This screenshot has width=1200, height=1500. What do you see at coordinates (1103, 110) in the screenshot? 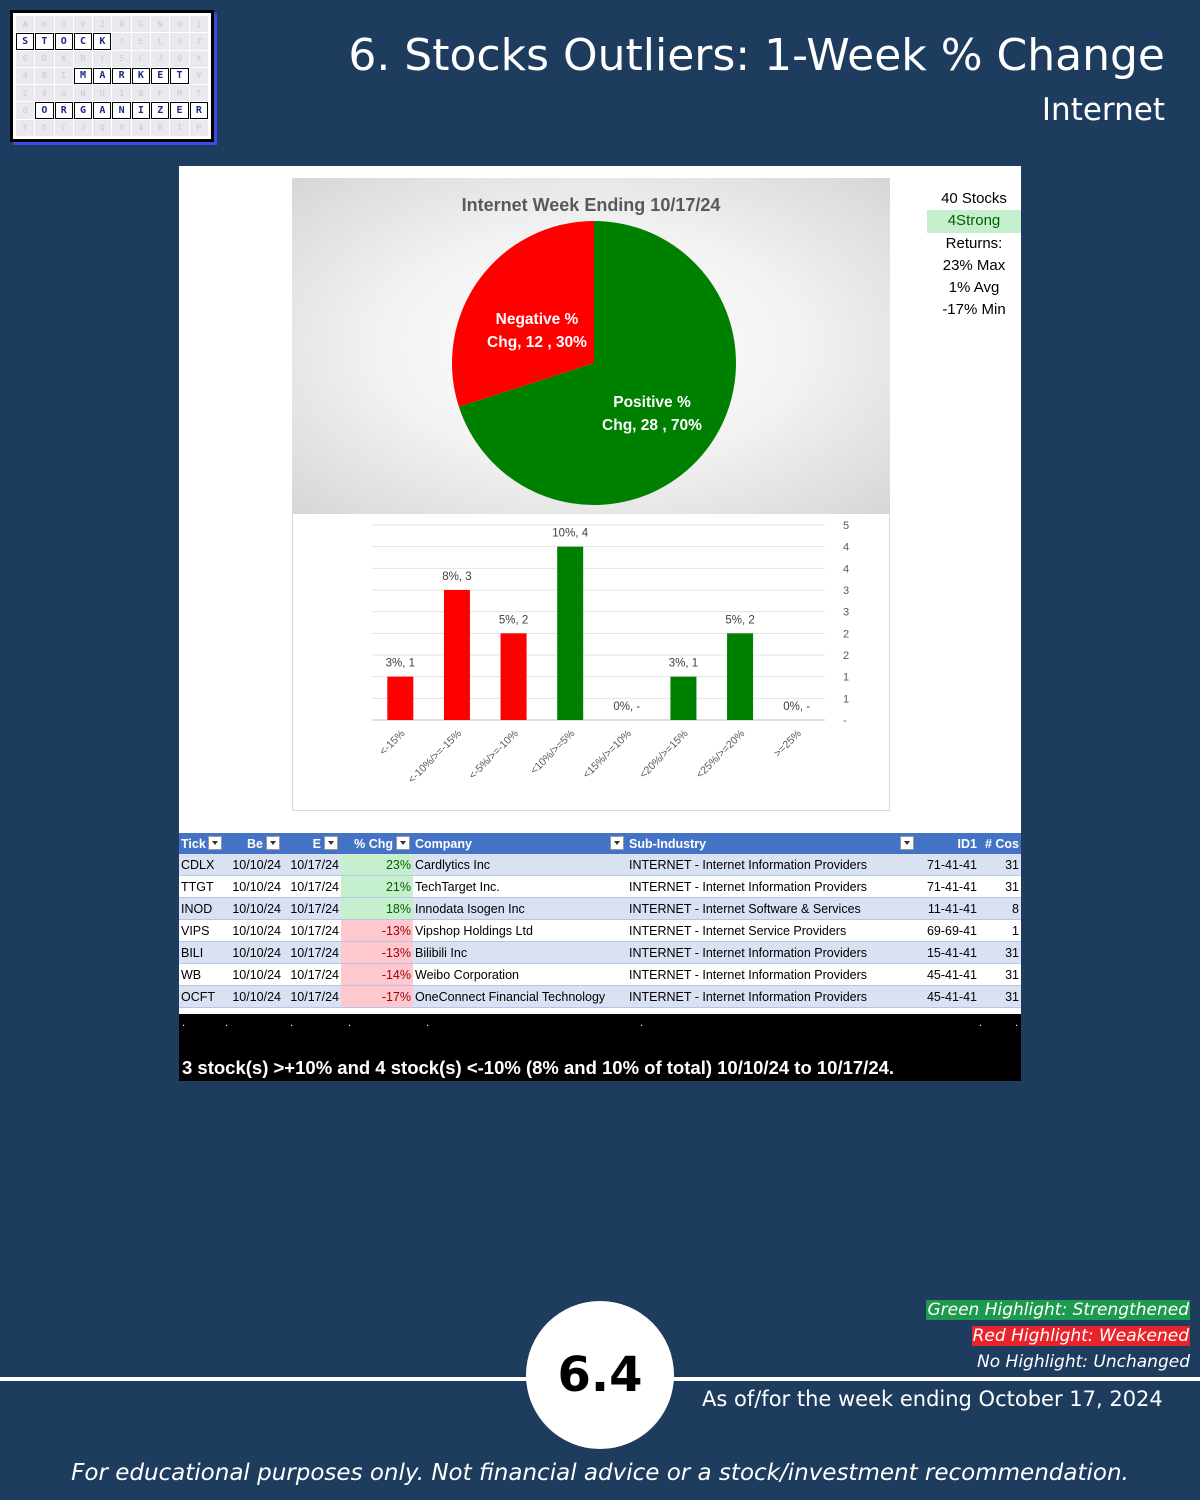
I see `page-subtitle: Internet` at bounding box center [1103, 110].